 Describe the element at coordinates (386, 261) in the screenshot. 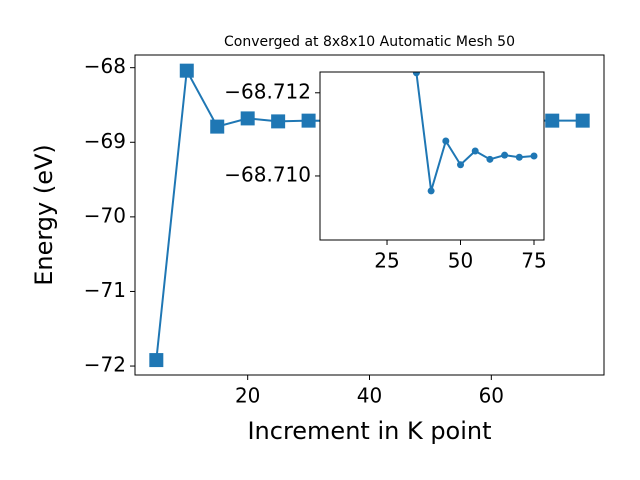

I see `x-tick-label: 25` at that location.